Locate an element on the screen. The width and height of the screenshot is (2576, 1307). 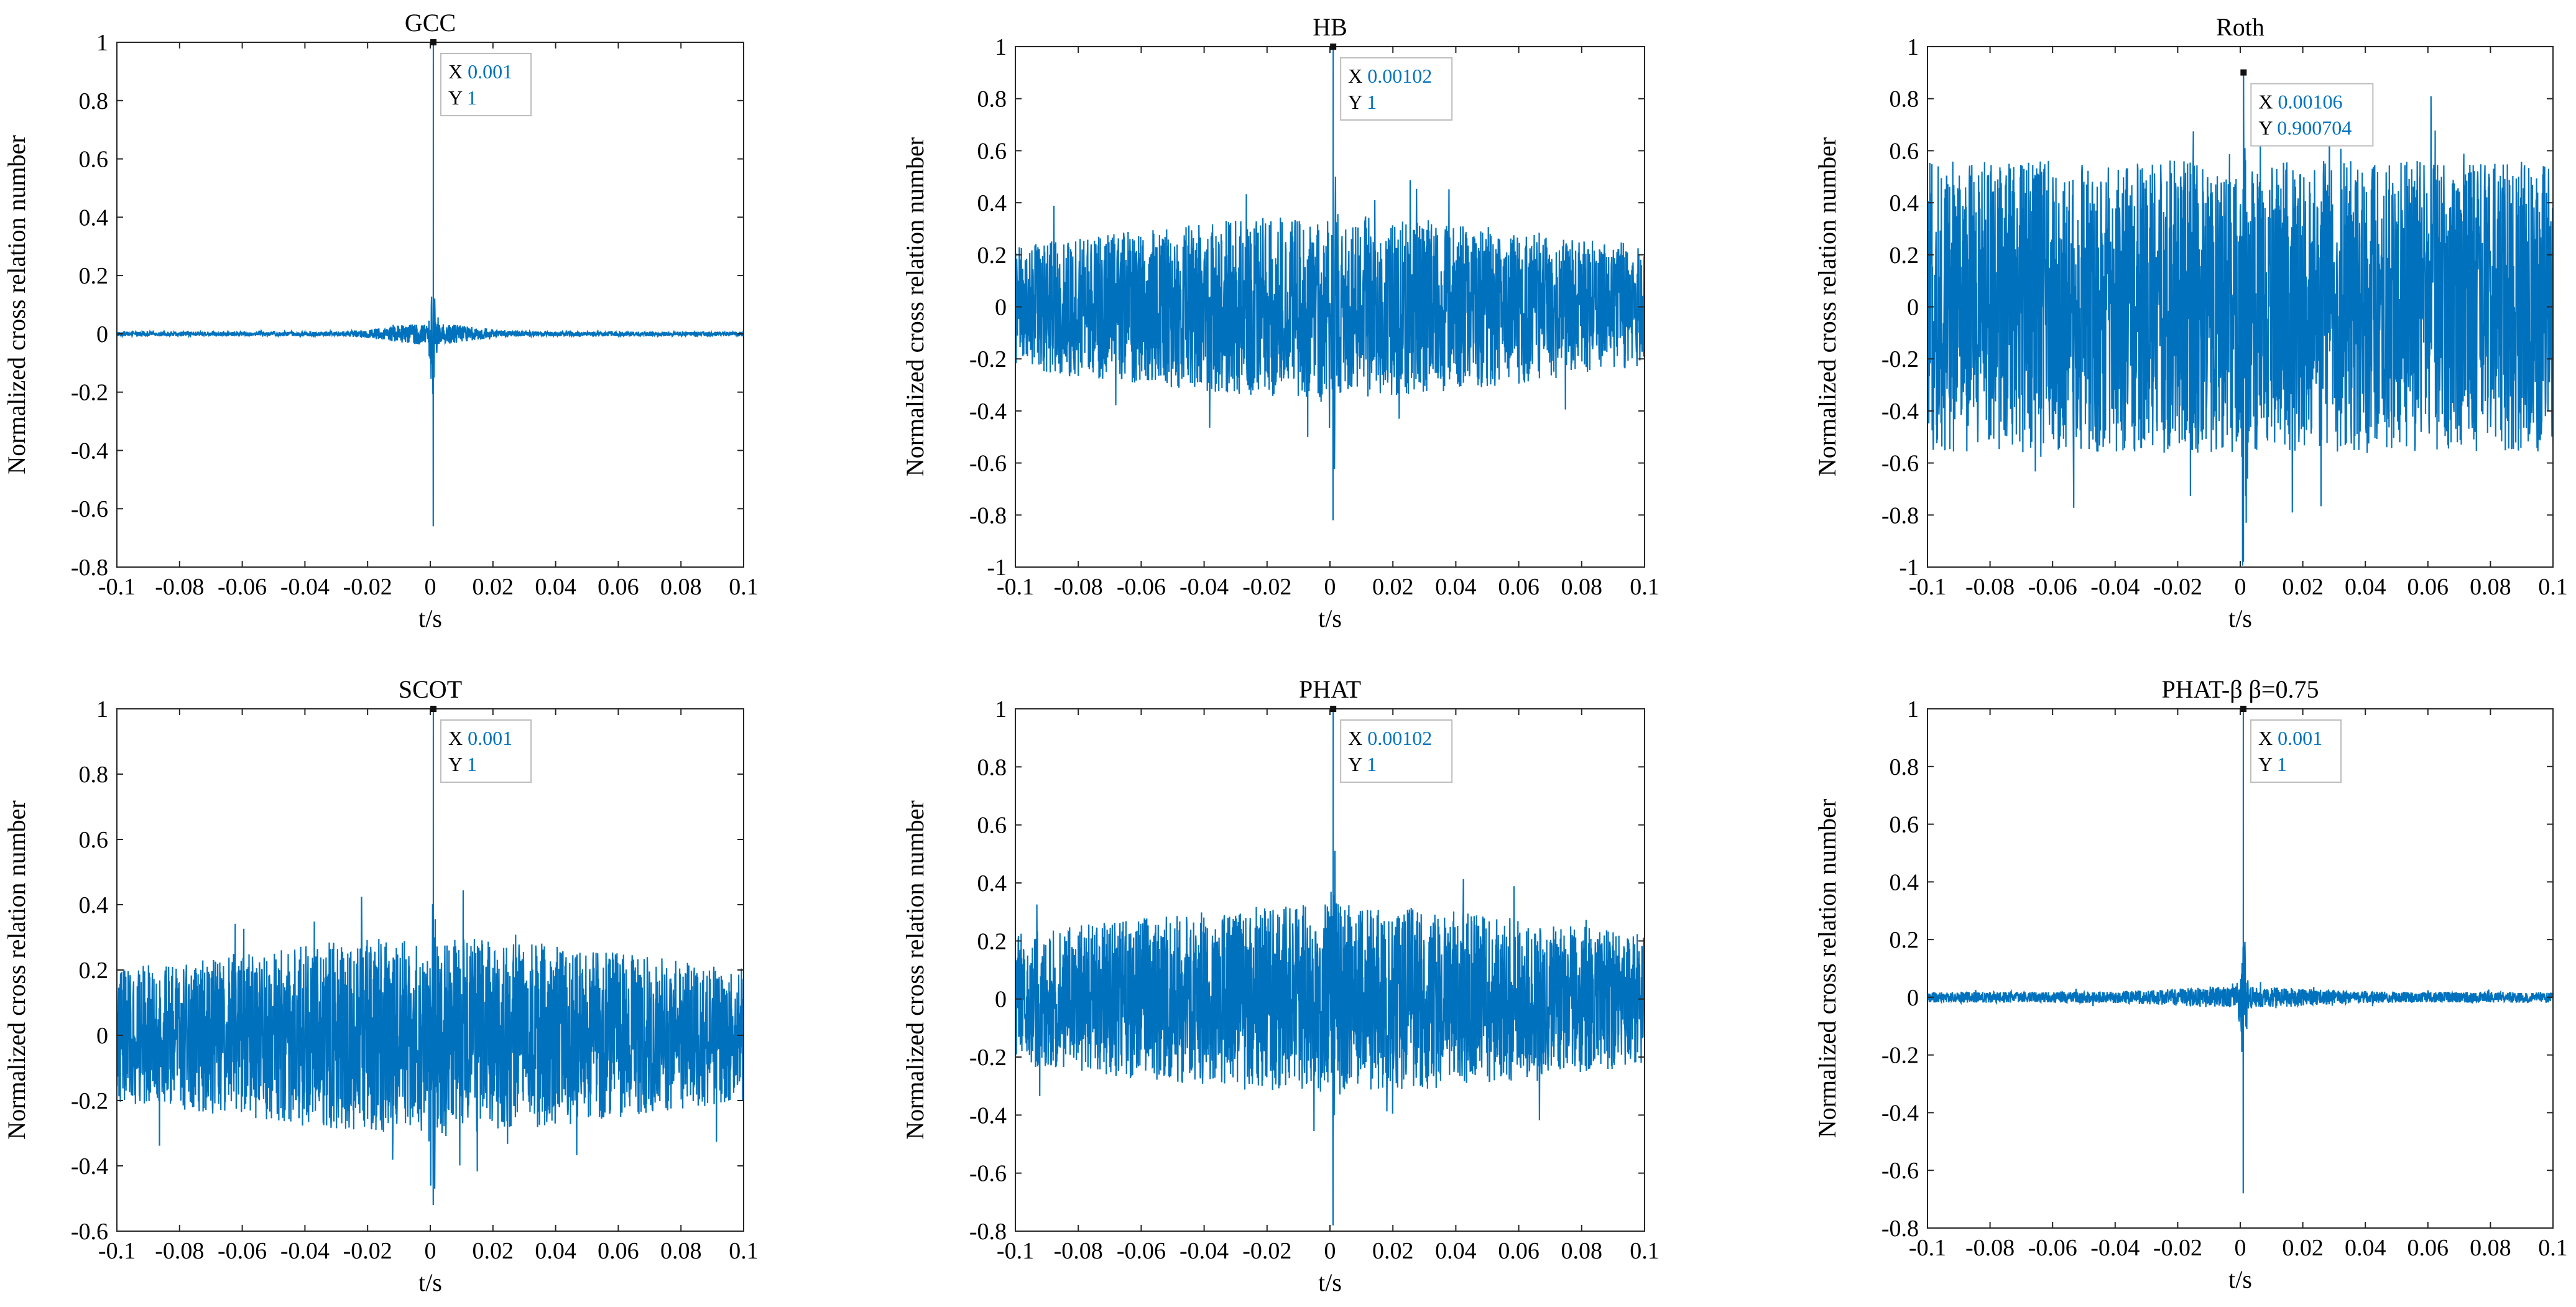
y-tick-label: -1 is located at coordinates (1909, 568).